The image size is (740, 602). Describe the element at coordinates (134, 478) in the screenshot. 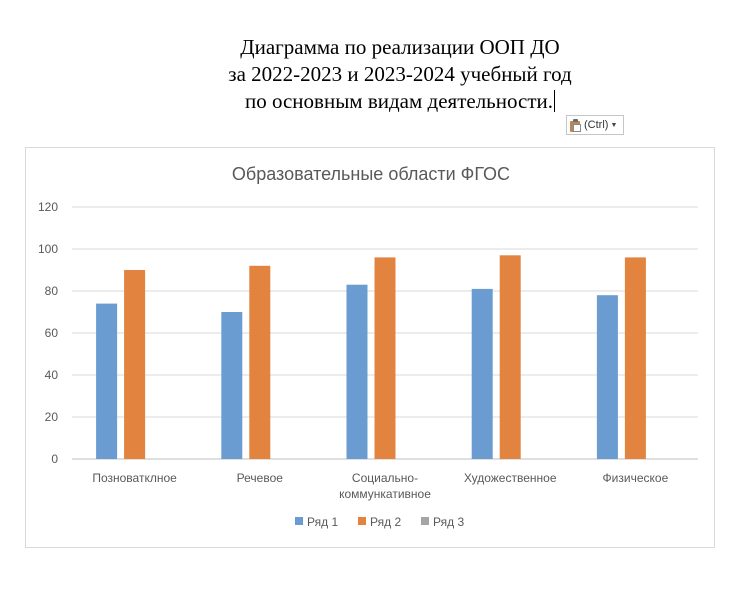

I see `x-tick-label-1: Позноватклное` at that location.